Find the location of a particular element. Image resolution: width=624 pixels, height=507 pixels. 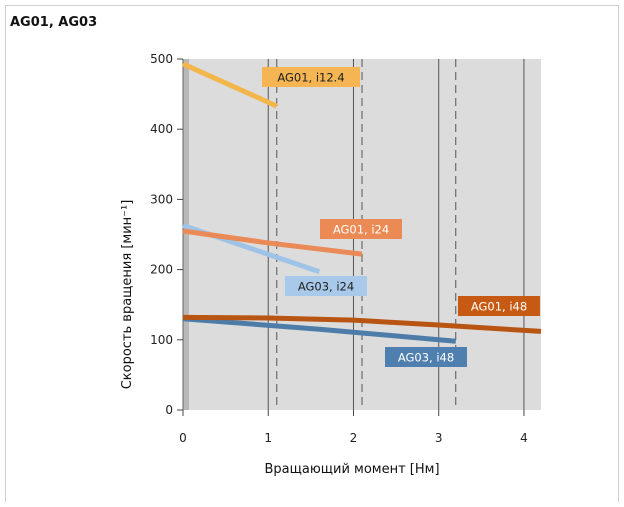

series-tag-label-1: AG03, i24 is located at coordinates (326, 287).